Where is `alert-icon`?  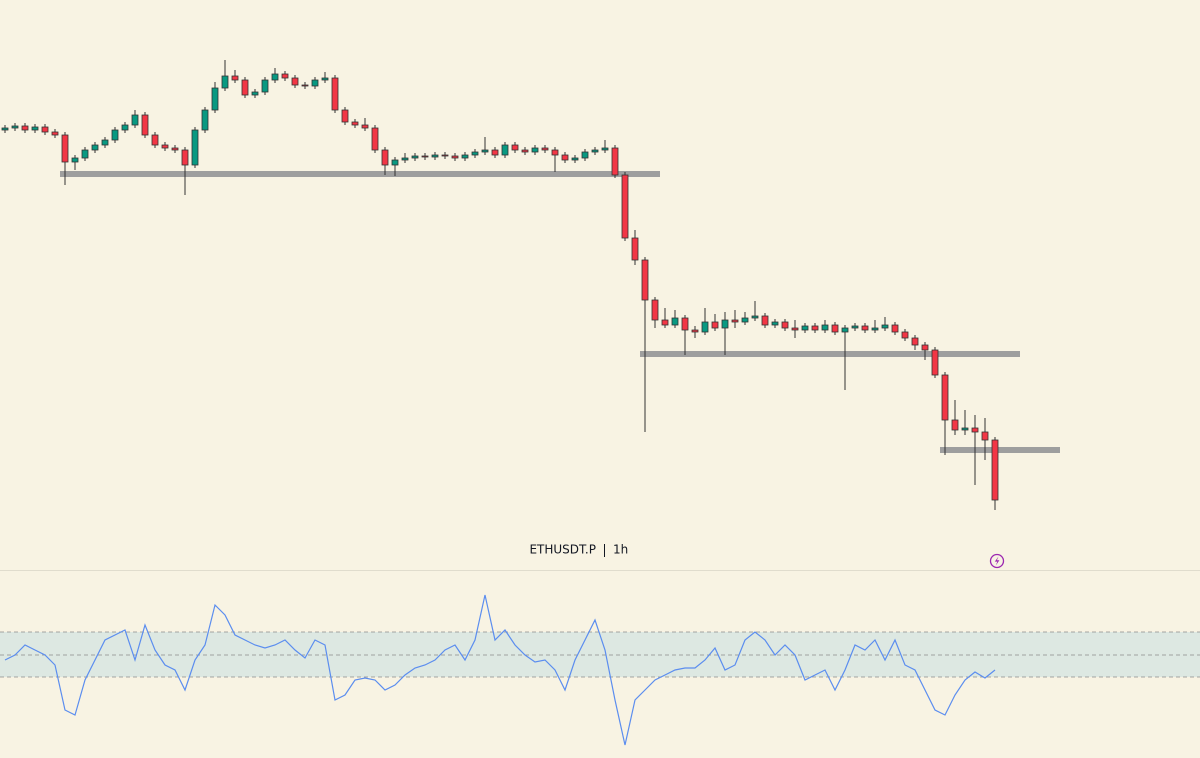 alert-icon is located at coordinates (997, 561).